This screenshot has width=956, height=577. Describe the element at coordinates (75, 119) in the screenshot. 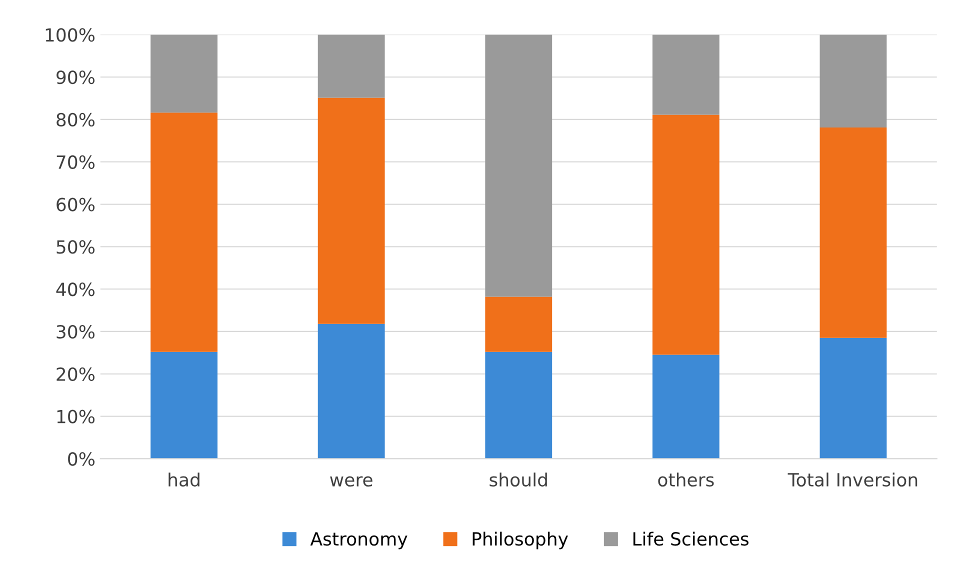

I see `y-tick-label: 80%` at that location.